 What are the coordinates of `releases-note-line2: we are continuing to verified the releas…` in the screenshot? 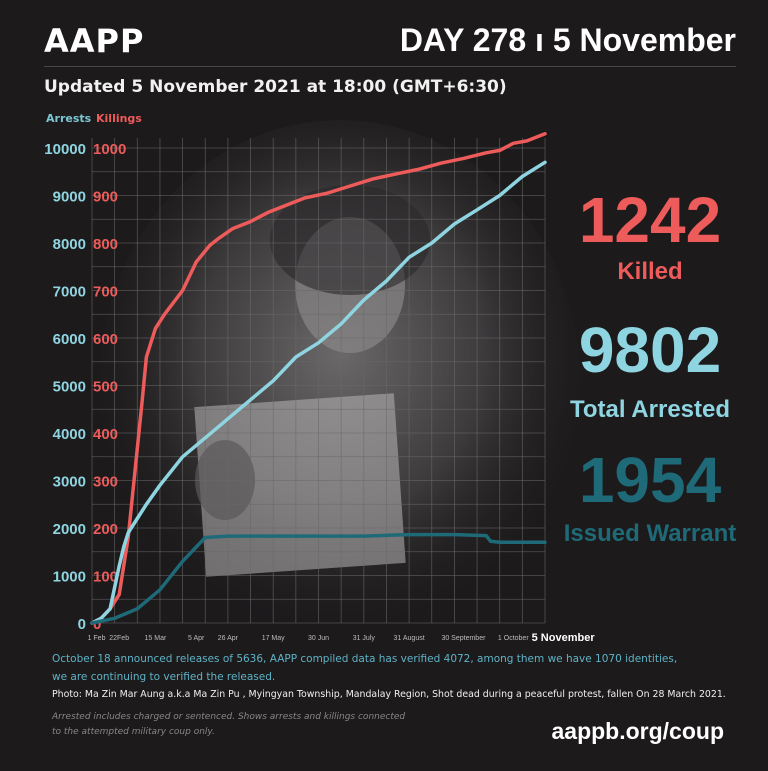 It's located at (164, 677).